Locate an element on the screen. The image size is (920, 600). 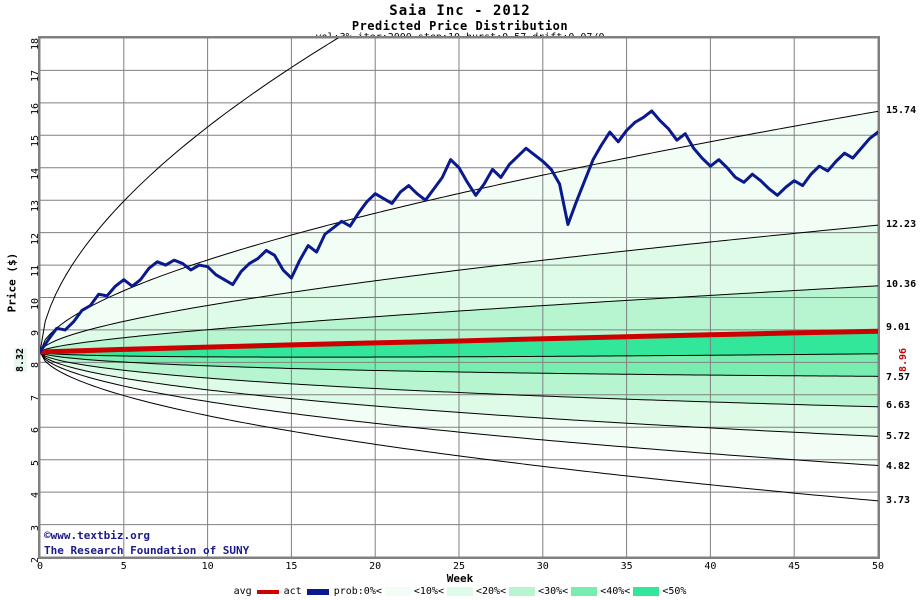
credit-line-1: ©www.textbiz.org is located at coordinates (97, 535).